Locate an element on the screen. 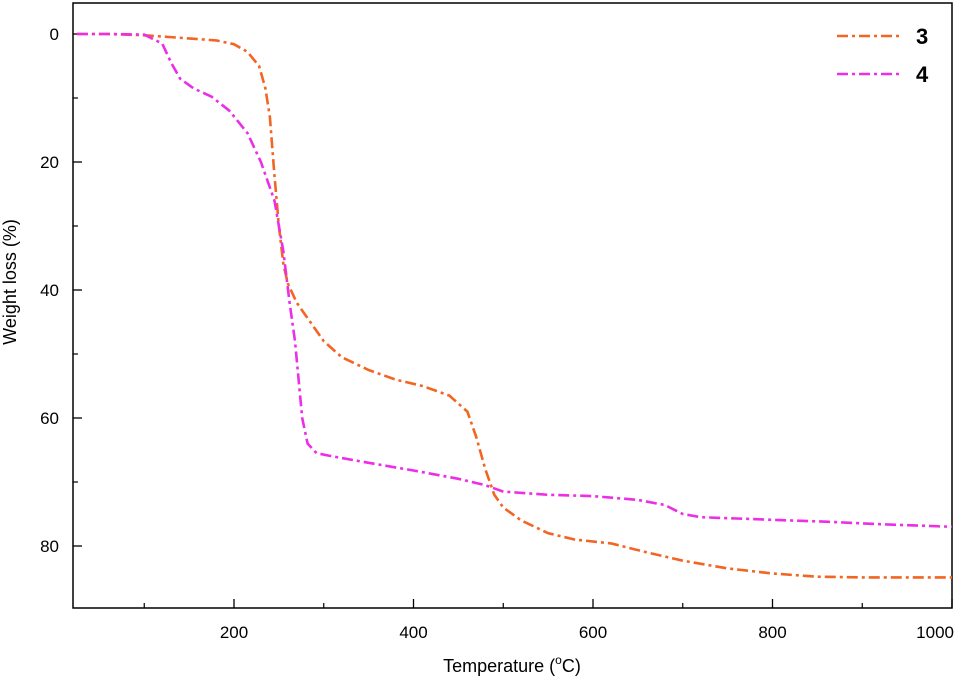  y-axis-title: Weight loss (%) is located at coordinates (10, 282).